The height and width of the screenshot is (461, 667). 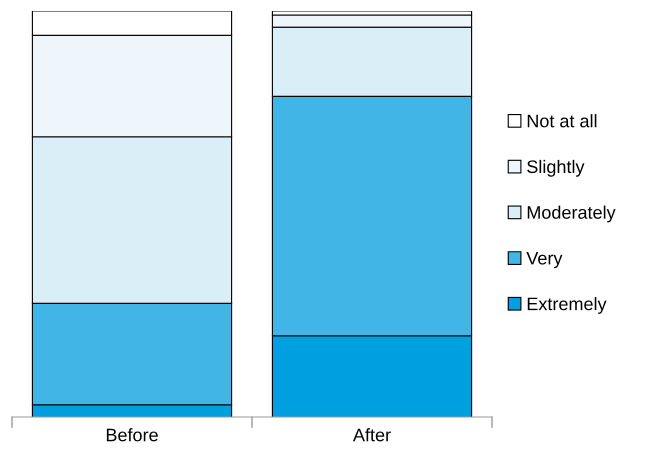 I want to click on legend-label: Moderately, so click(x=572, y=214).